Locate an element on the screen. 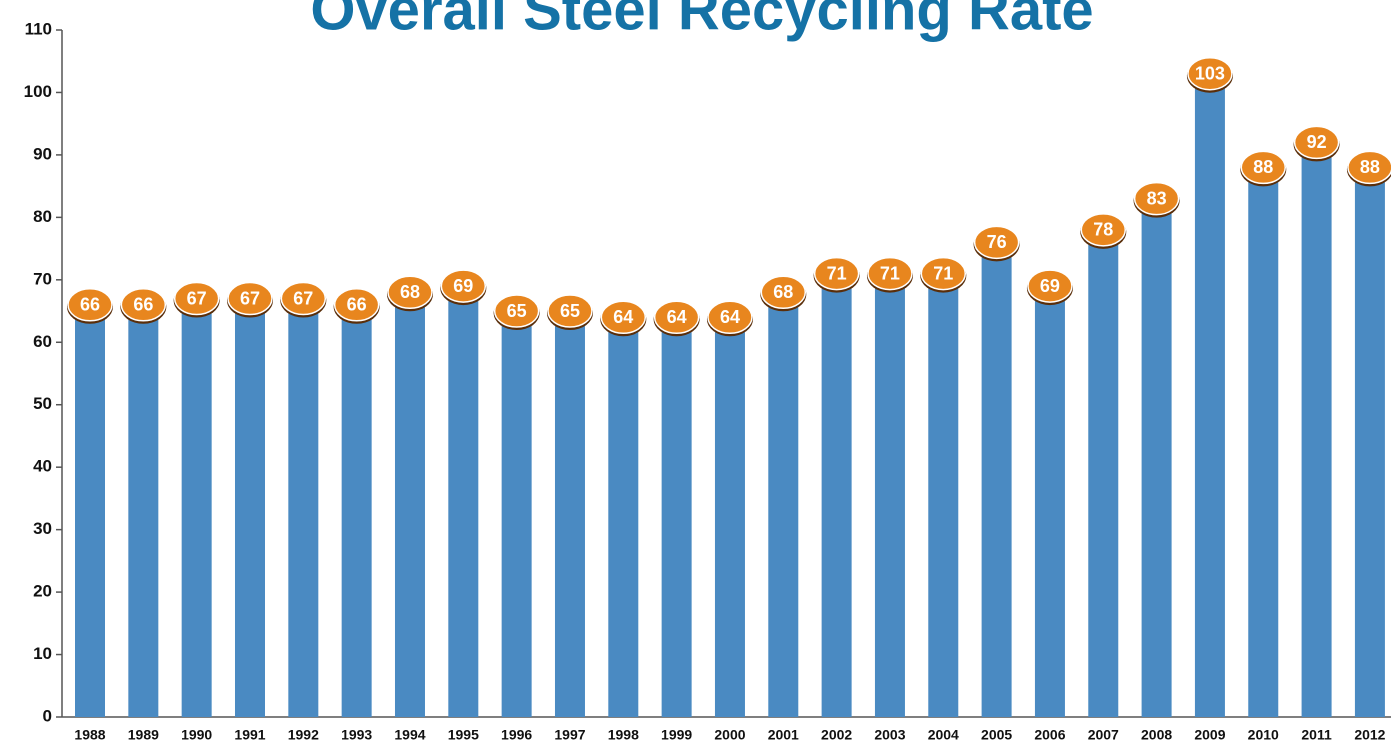 The height and width of the screenshot is (749, 1391). value-label: 92 is located at coordinates (1317, 142).